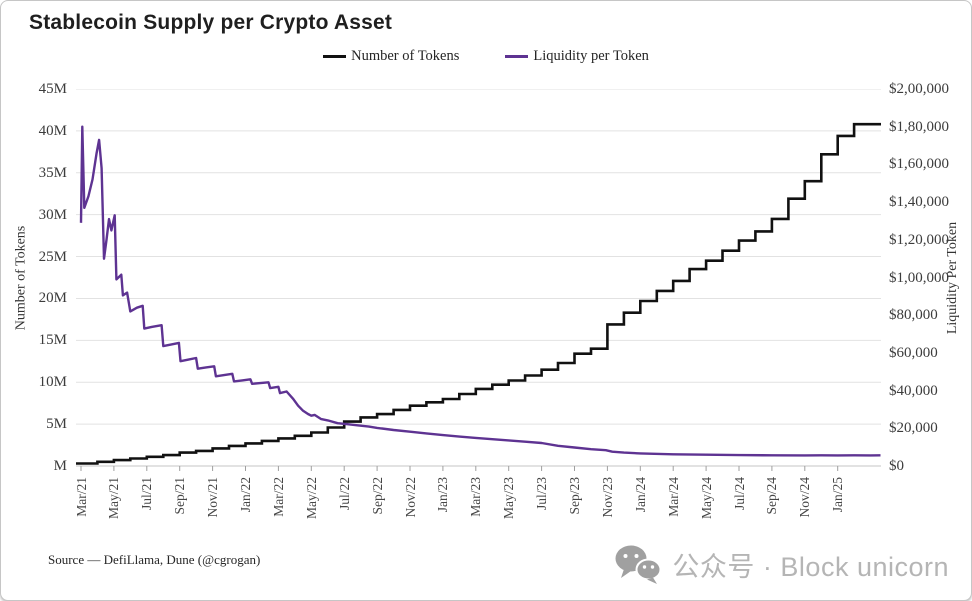 The image size is (972, 601). What do you see at coordinates (154, 559) in the screenshot?
I see `source-note: Source — DefiLlama, Dune (@cgrogan)` at bounding box center [154, 559].